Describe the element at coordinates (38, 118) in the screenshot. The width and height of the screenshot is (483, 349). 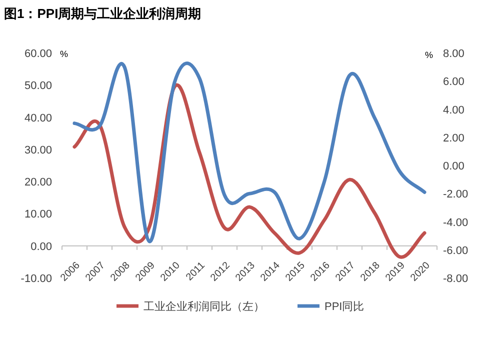
I see `y-tick-label: 40.00` at that location.